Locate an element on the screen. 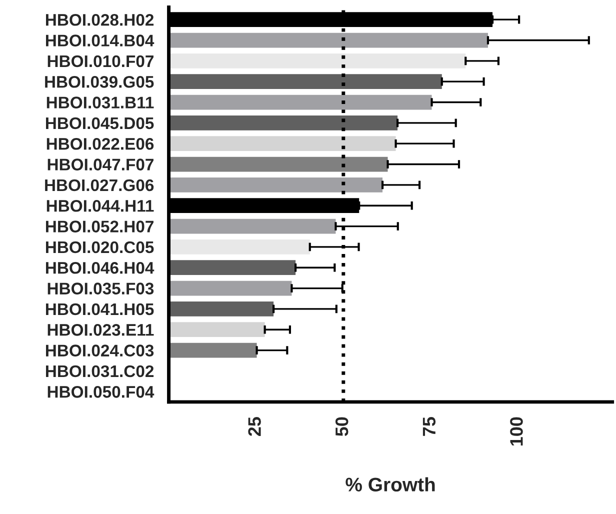 The width and height of the screenshot is (616, 514). y-tick-label: HBOI.039.G05 is located at coordinates (99, 82).